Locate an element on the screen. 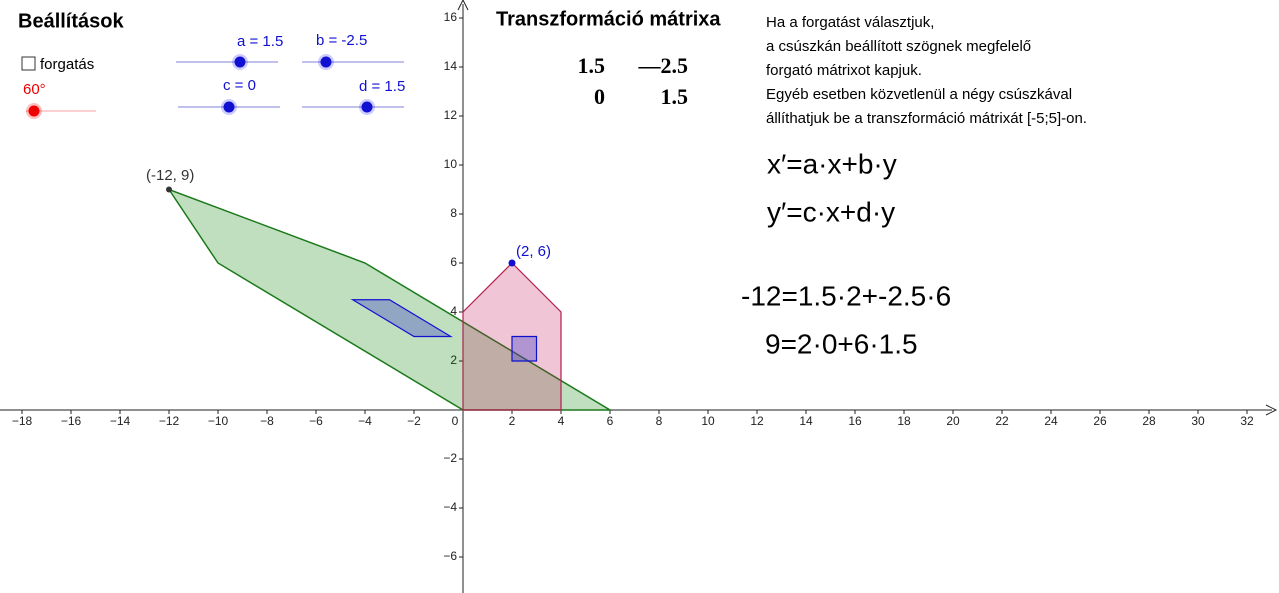 This screenshot has height=593, width=1279. formula: y′=c·x+d·y is located at coordinates (831, 211).